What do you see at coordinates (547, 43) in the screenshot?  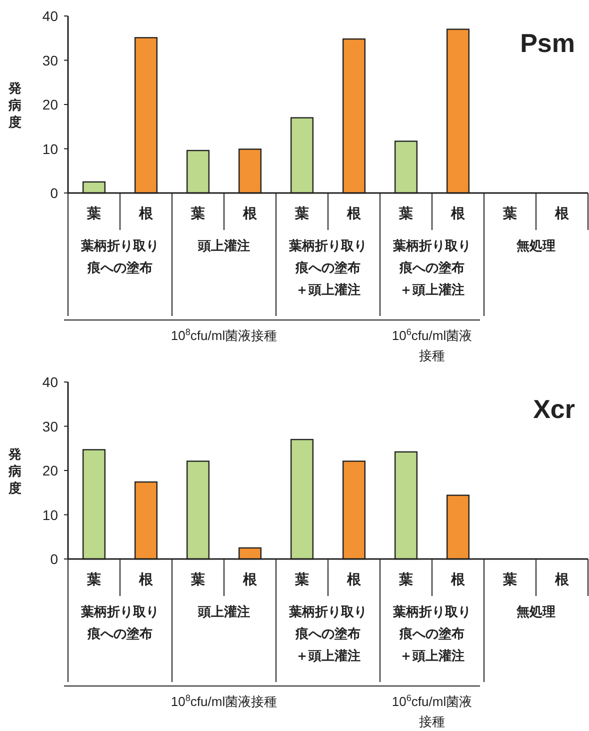 I see `text: Psm` at bounding box center [547, 43].